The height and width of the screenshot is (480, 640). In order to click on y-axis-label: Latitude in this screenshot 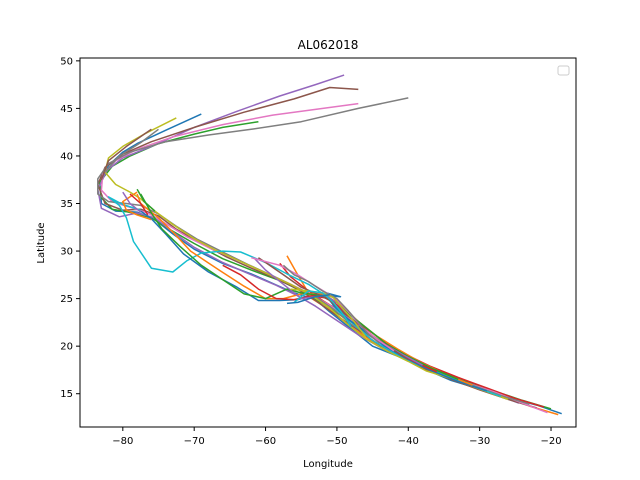, I will do `click(41, 242)`.